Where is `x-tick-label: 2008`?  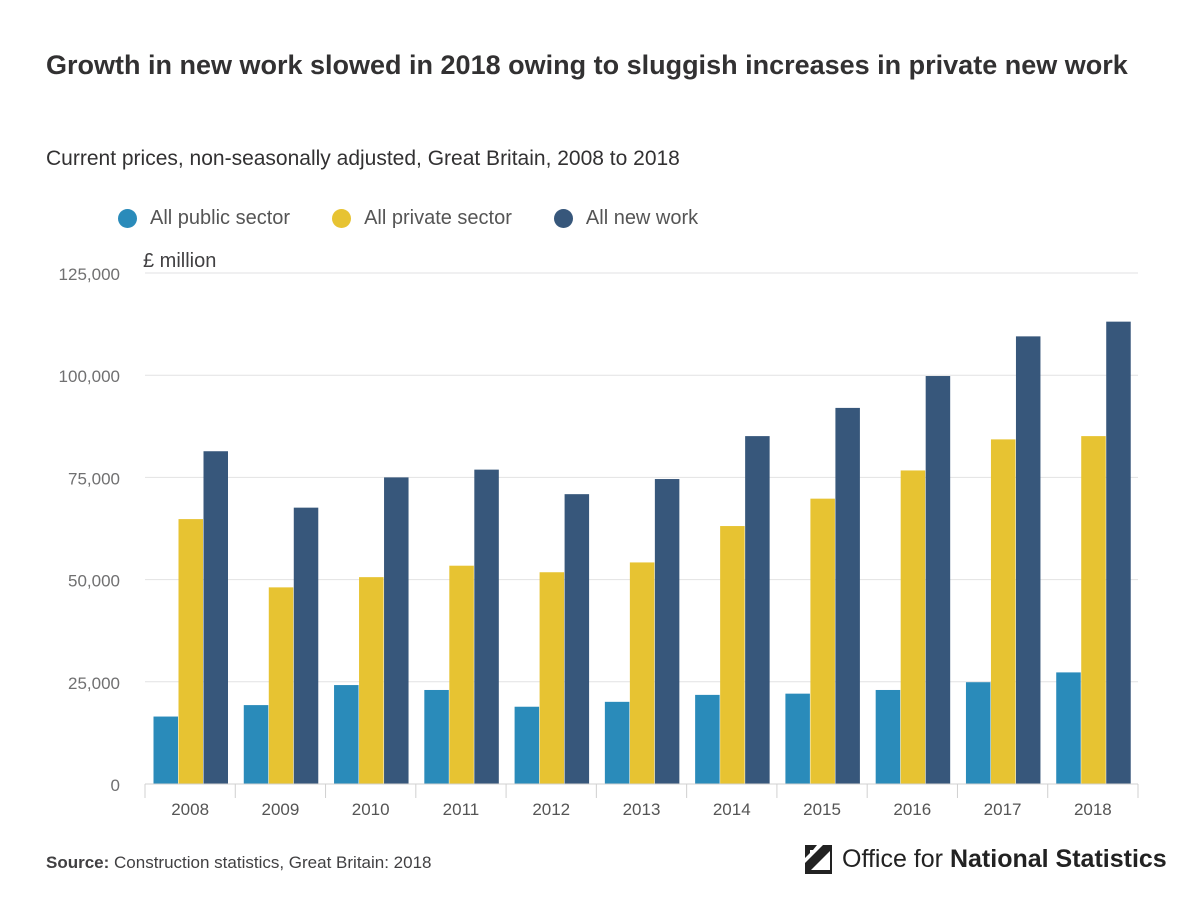 x-tick-label: 2008 is located at coordinates (190, 809).